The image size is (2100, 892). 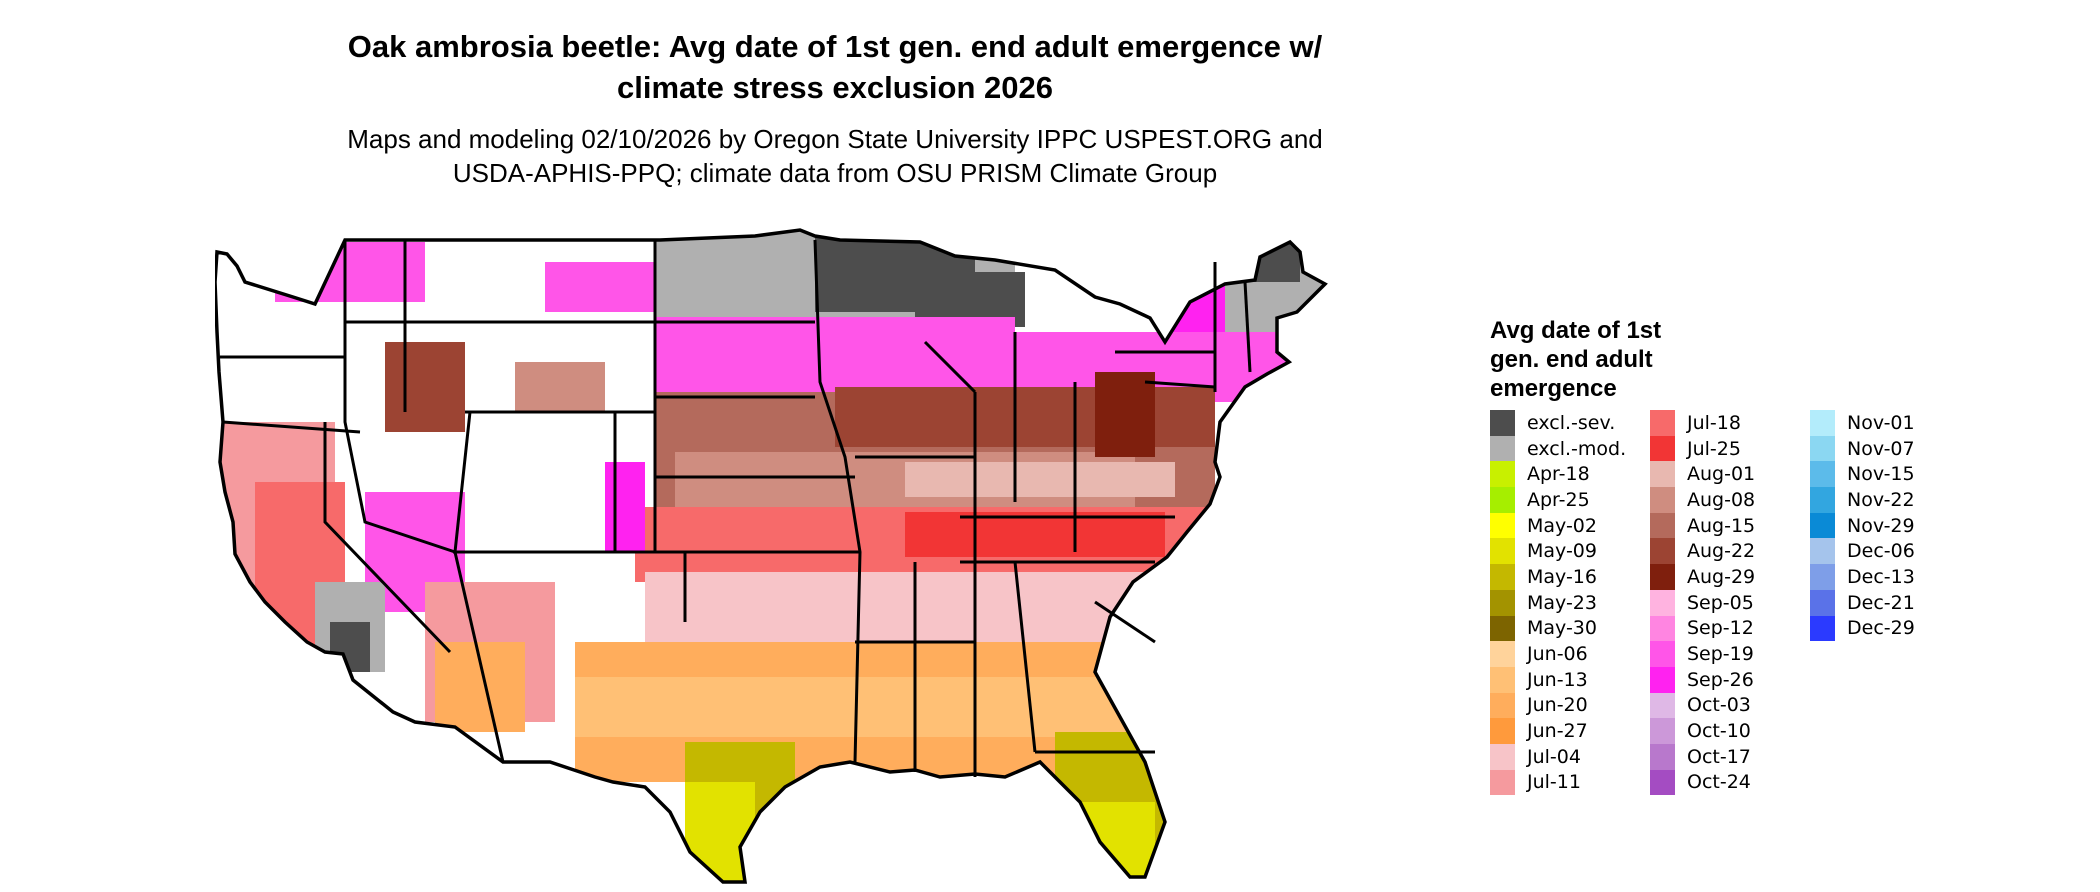 I want to click on legend-label: Jun-06, so click(x=1557, y=654).